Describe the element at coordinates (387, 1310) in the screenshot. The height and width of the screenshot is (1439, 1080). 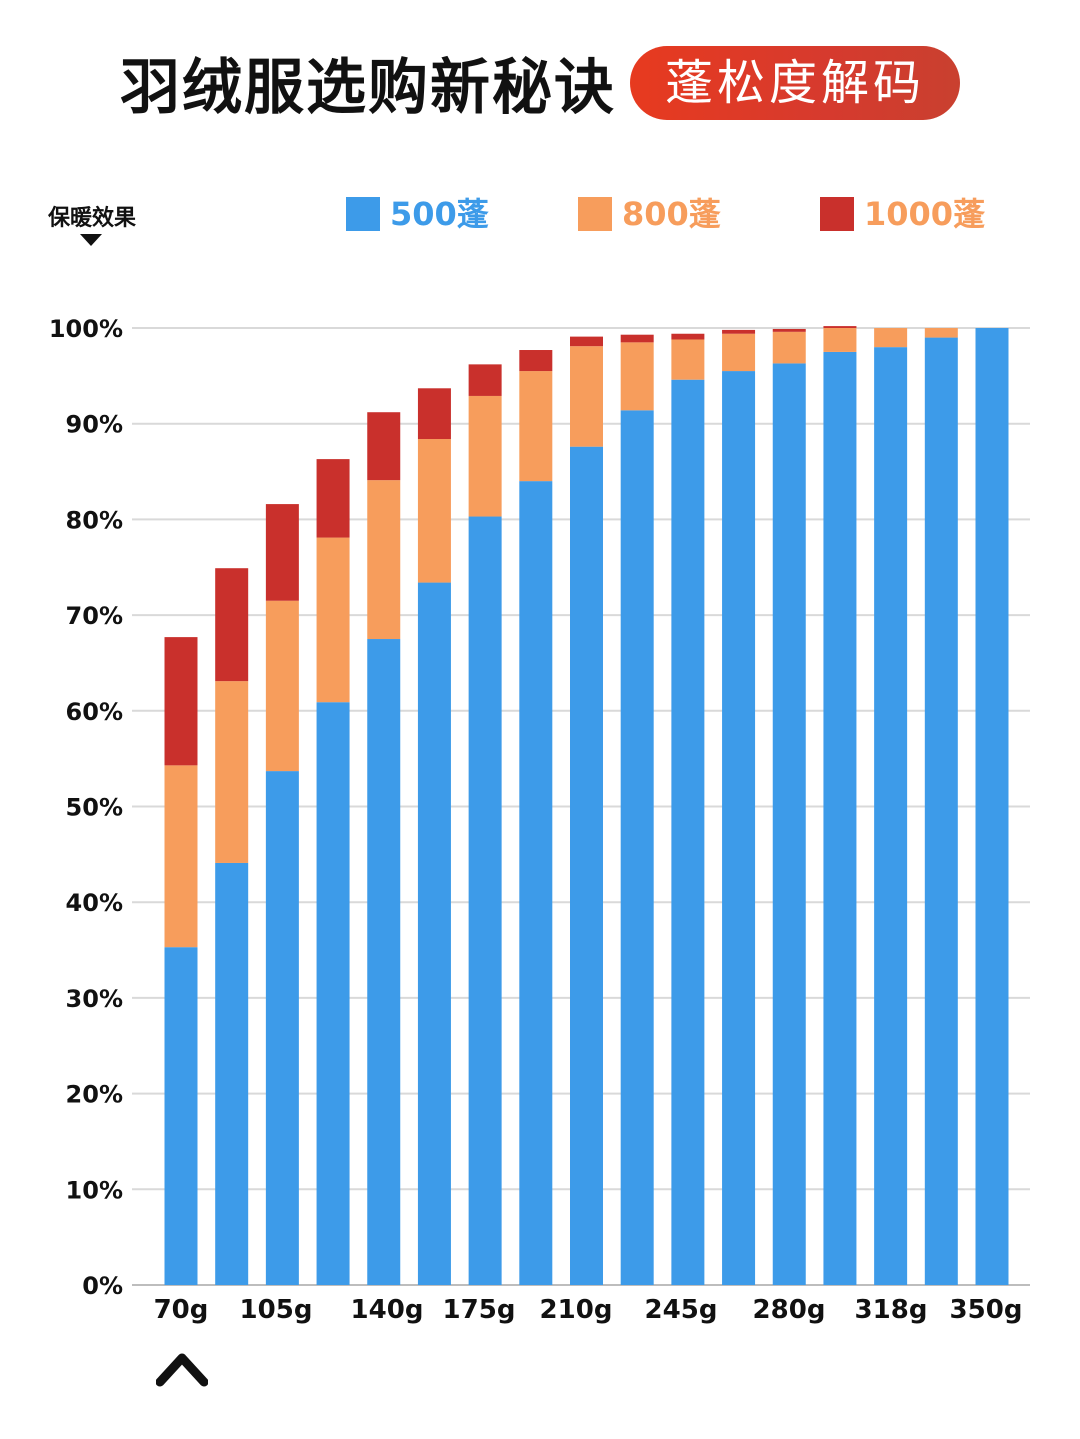
I see `x-tick-label: 140g` at that location.